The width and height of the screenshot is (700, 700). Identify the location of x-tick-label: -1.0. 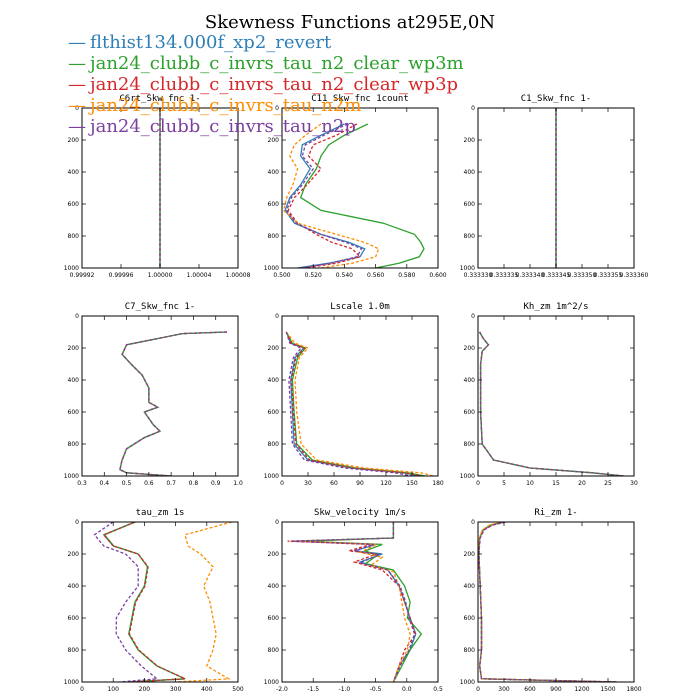
(345, 689).